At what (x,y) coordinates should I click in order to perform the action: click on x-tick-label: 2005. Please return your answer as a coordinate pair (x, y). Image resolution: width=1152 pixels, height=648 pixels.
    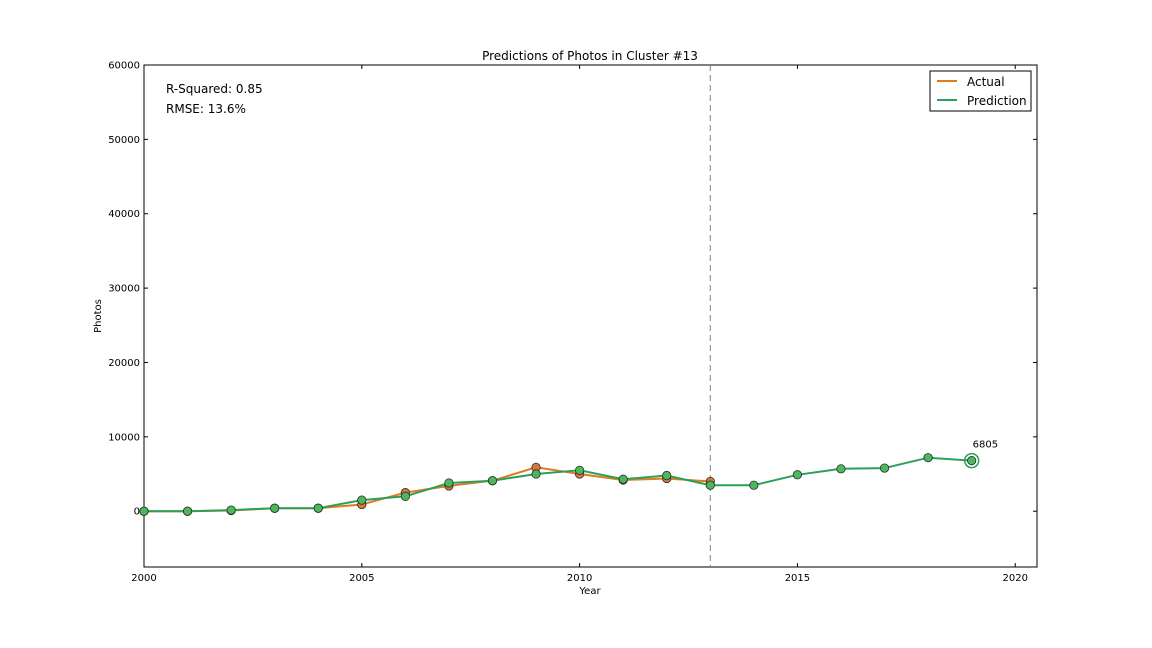
    Looking at the image, I should click on (361, 578).